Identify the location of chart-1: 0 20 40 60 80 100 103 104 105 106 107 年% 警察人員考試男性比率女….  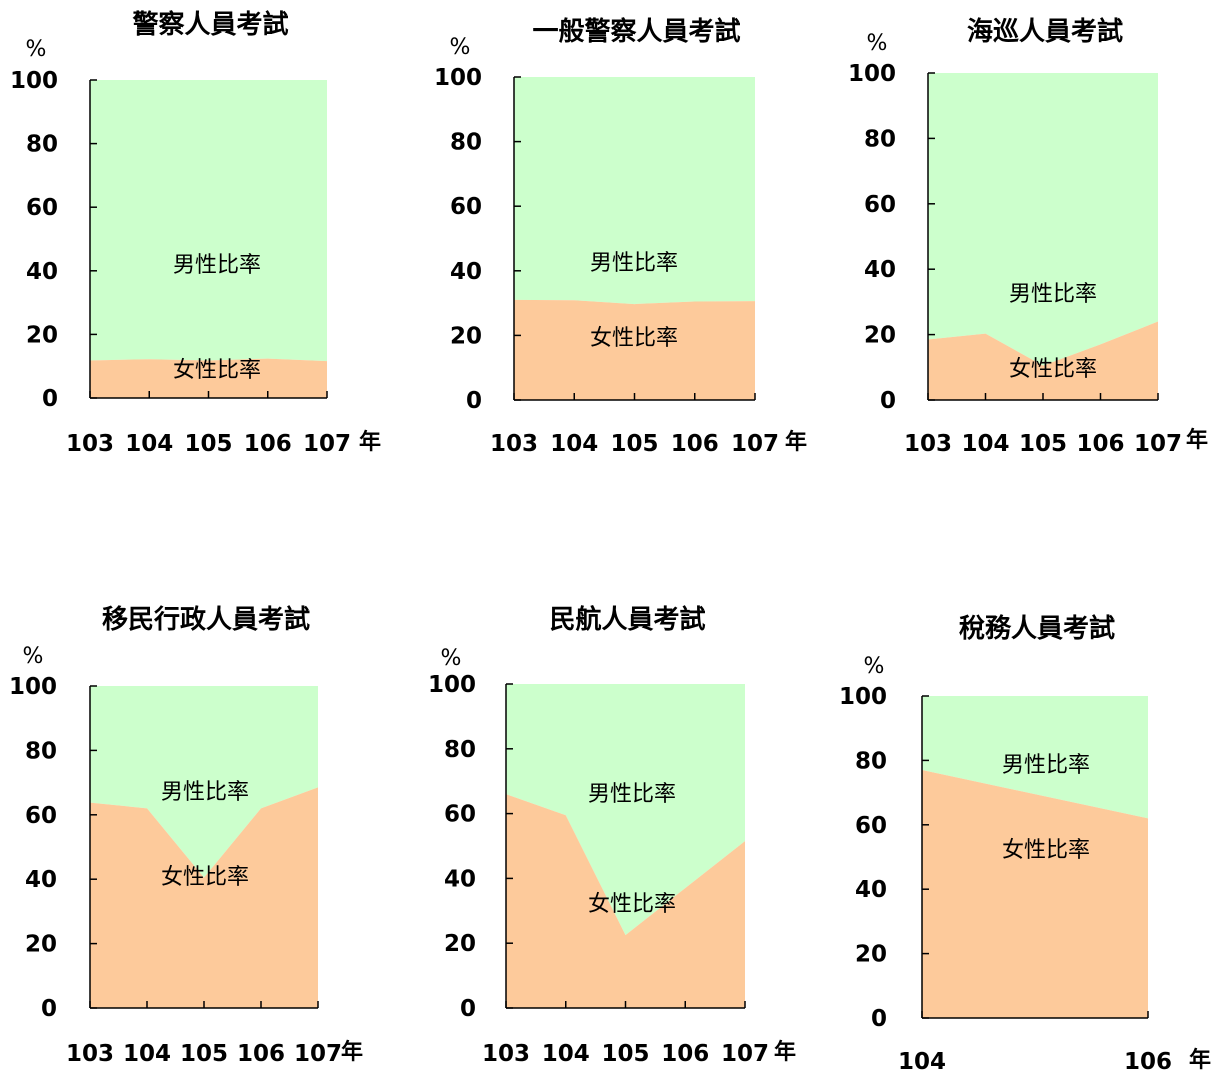
(195, 233).